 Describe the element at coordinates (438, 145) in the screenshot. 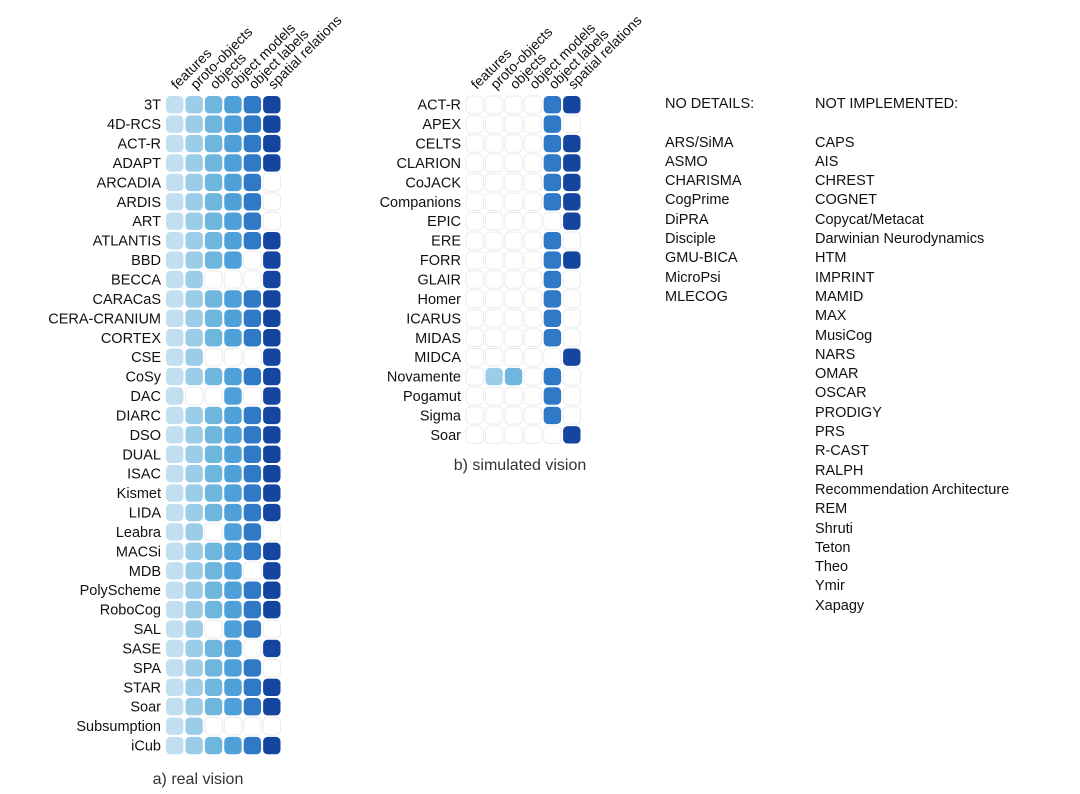

I see `row-label: CELTS` at that location.